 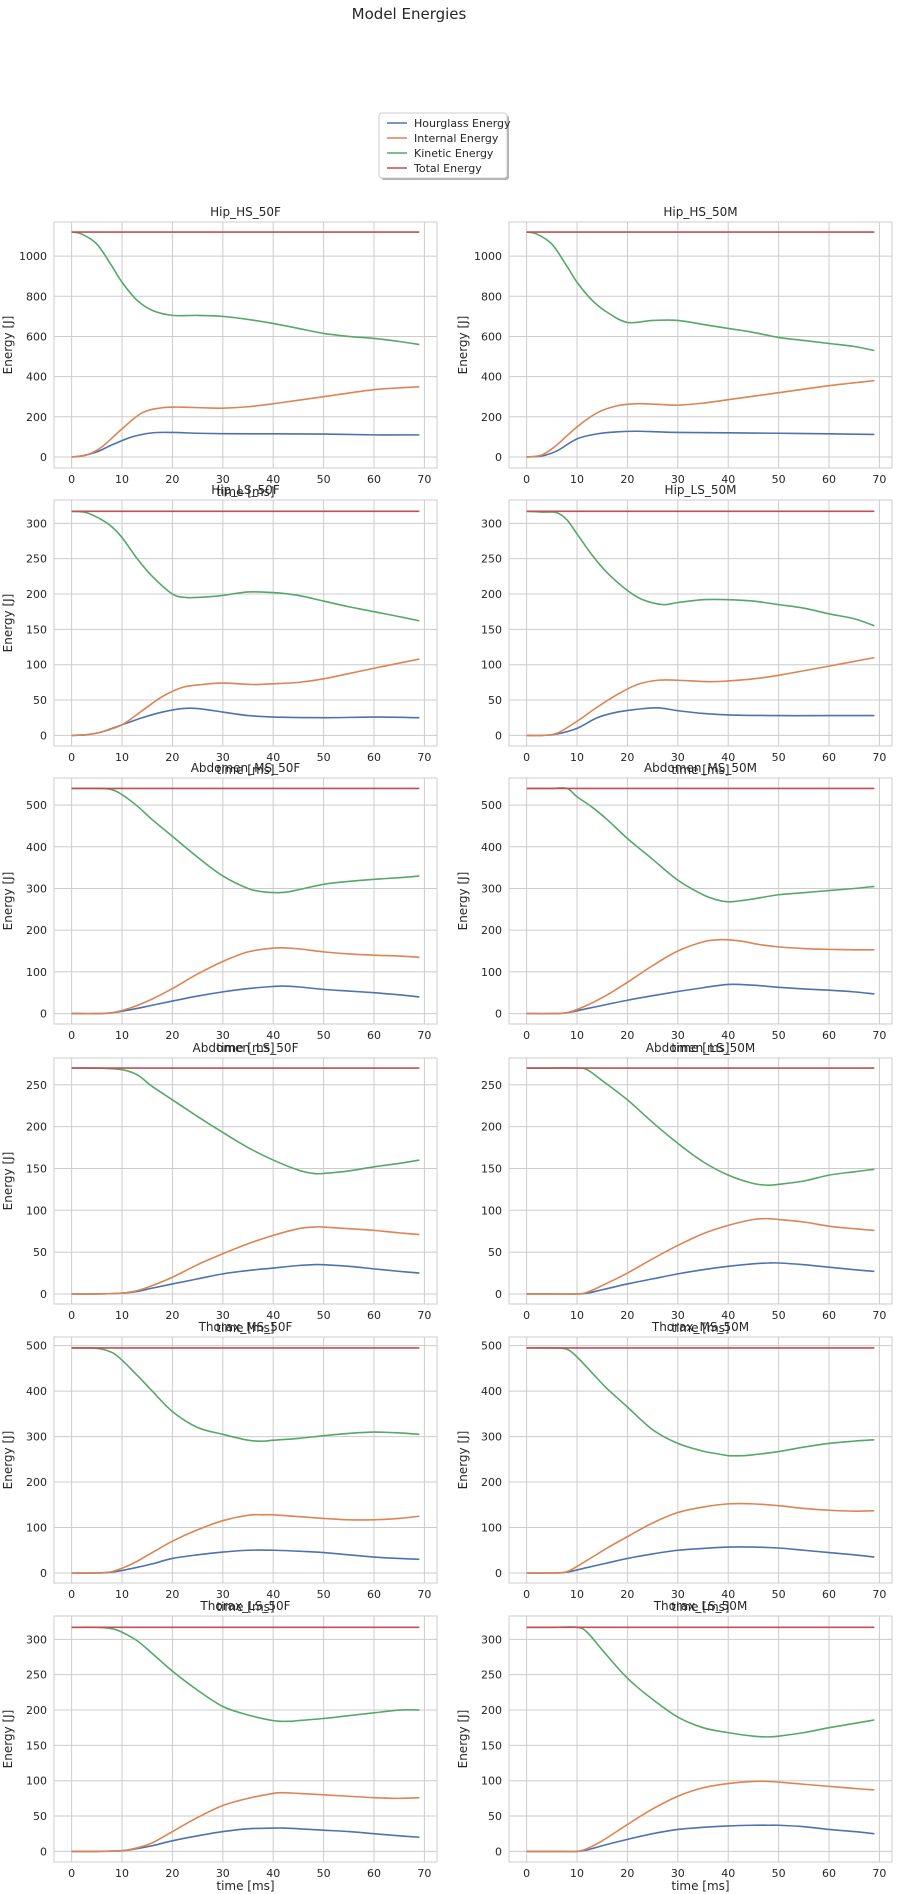 I want to click on figure-title: Model Energies, so click(x=409, y=14).